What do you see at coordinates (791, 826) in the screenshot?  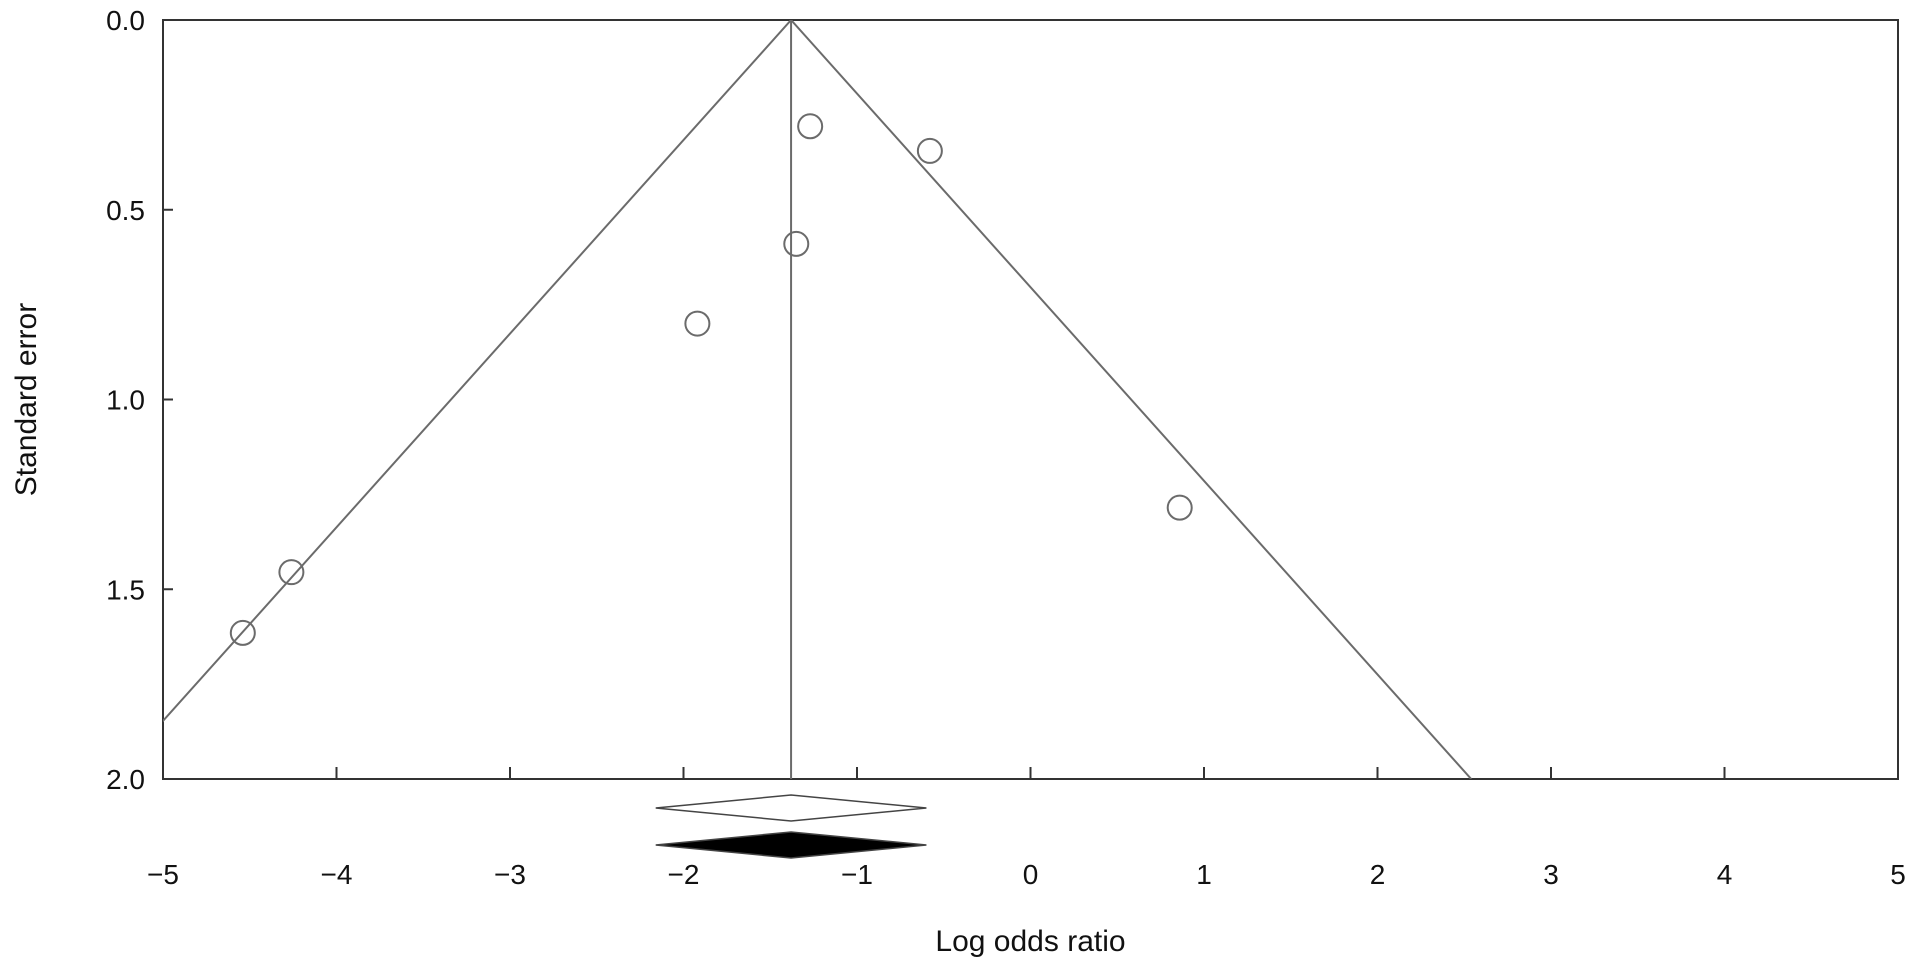 I see `summary-diamonds` at bounding box center [791, 826].